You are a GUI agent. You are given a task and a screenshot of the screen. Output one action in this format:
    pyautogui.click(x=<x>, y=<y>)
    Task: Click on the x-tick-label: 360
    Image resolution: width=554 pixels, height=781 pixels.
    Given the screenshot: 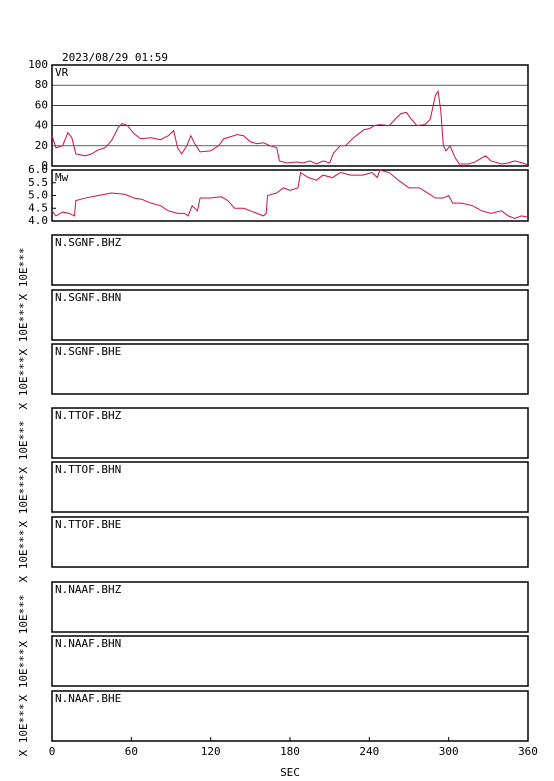 What is the action you would take?
    pyautogui.click(x=528, y=751)
    